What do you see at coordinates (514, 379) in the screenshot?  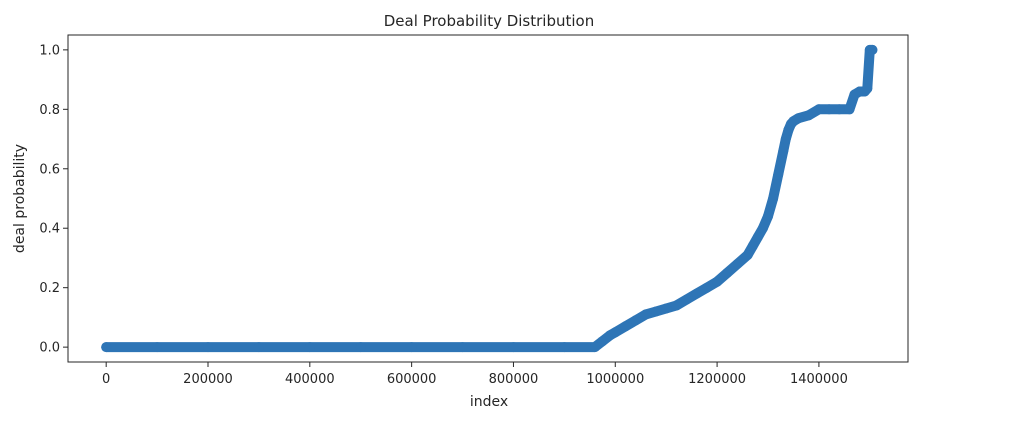 I see `x-tick-label: 800000` at bounding box center [514, 379].